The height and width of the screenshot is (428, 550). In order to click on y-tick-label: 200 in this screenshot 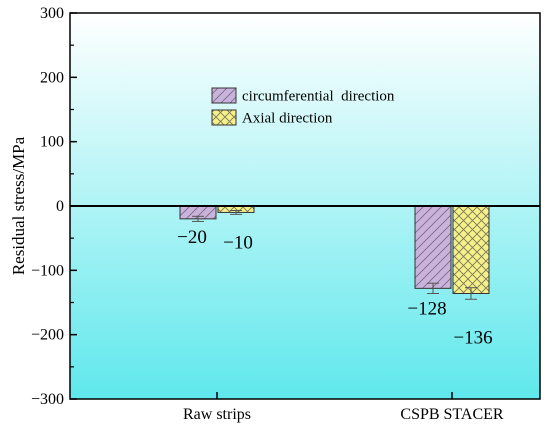, I will do `click(52, 77)`.